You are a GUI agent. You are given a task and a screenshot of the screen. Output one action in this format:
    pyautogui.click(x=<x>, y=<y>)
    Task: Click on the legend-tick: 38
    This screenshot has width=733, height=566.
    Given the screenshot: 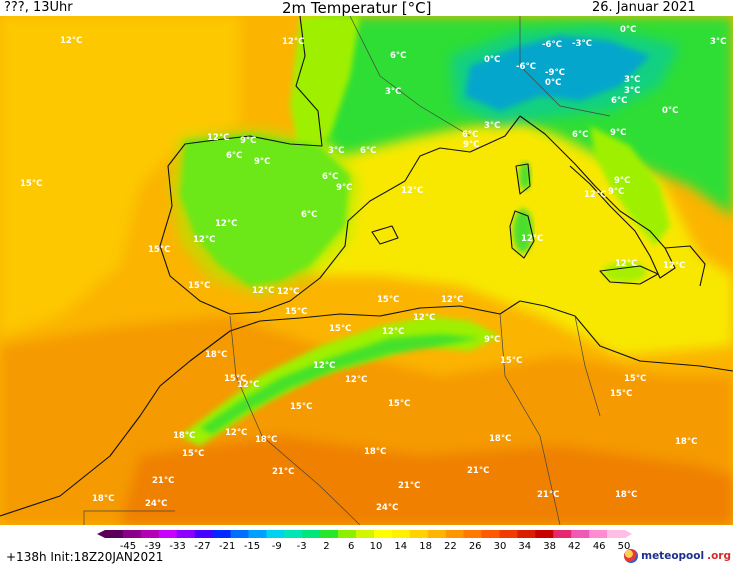 What is the action you would take?
    pyautogui.click(x=549, y=546)
    